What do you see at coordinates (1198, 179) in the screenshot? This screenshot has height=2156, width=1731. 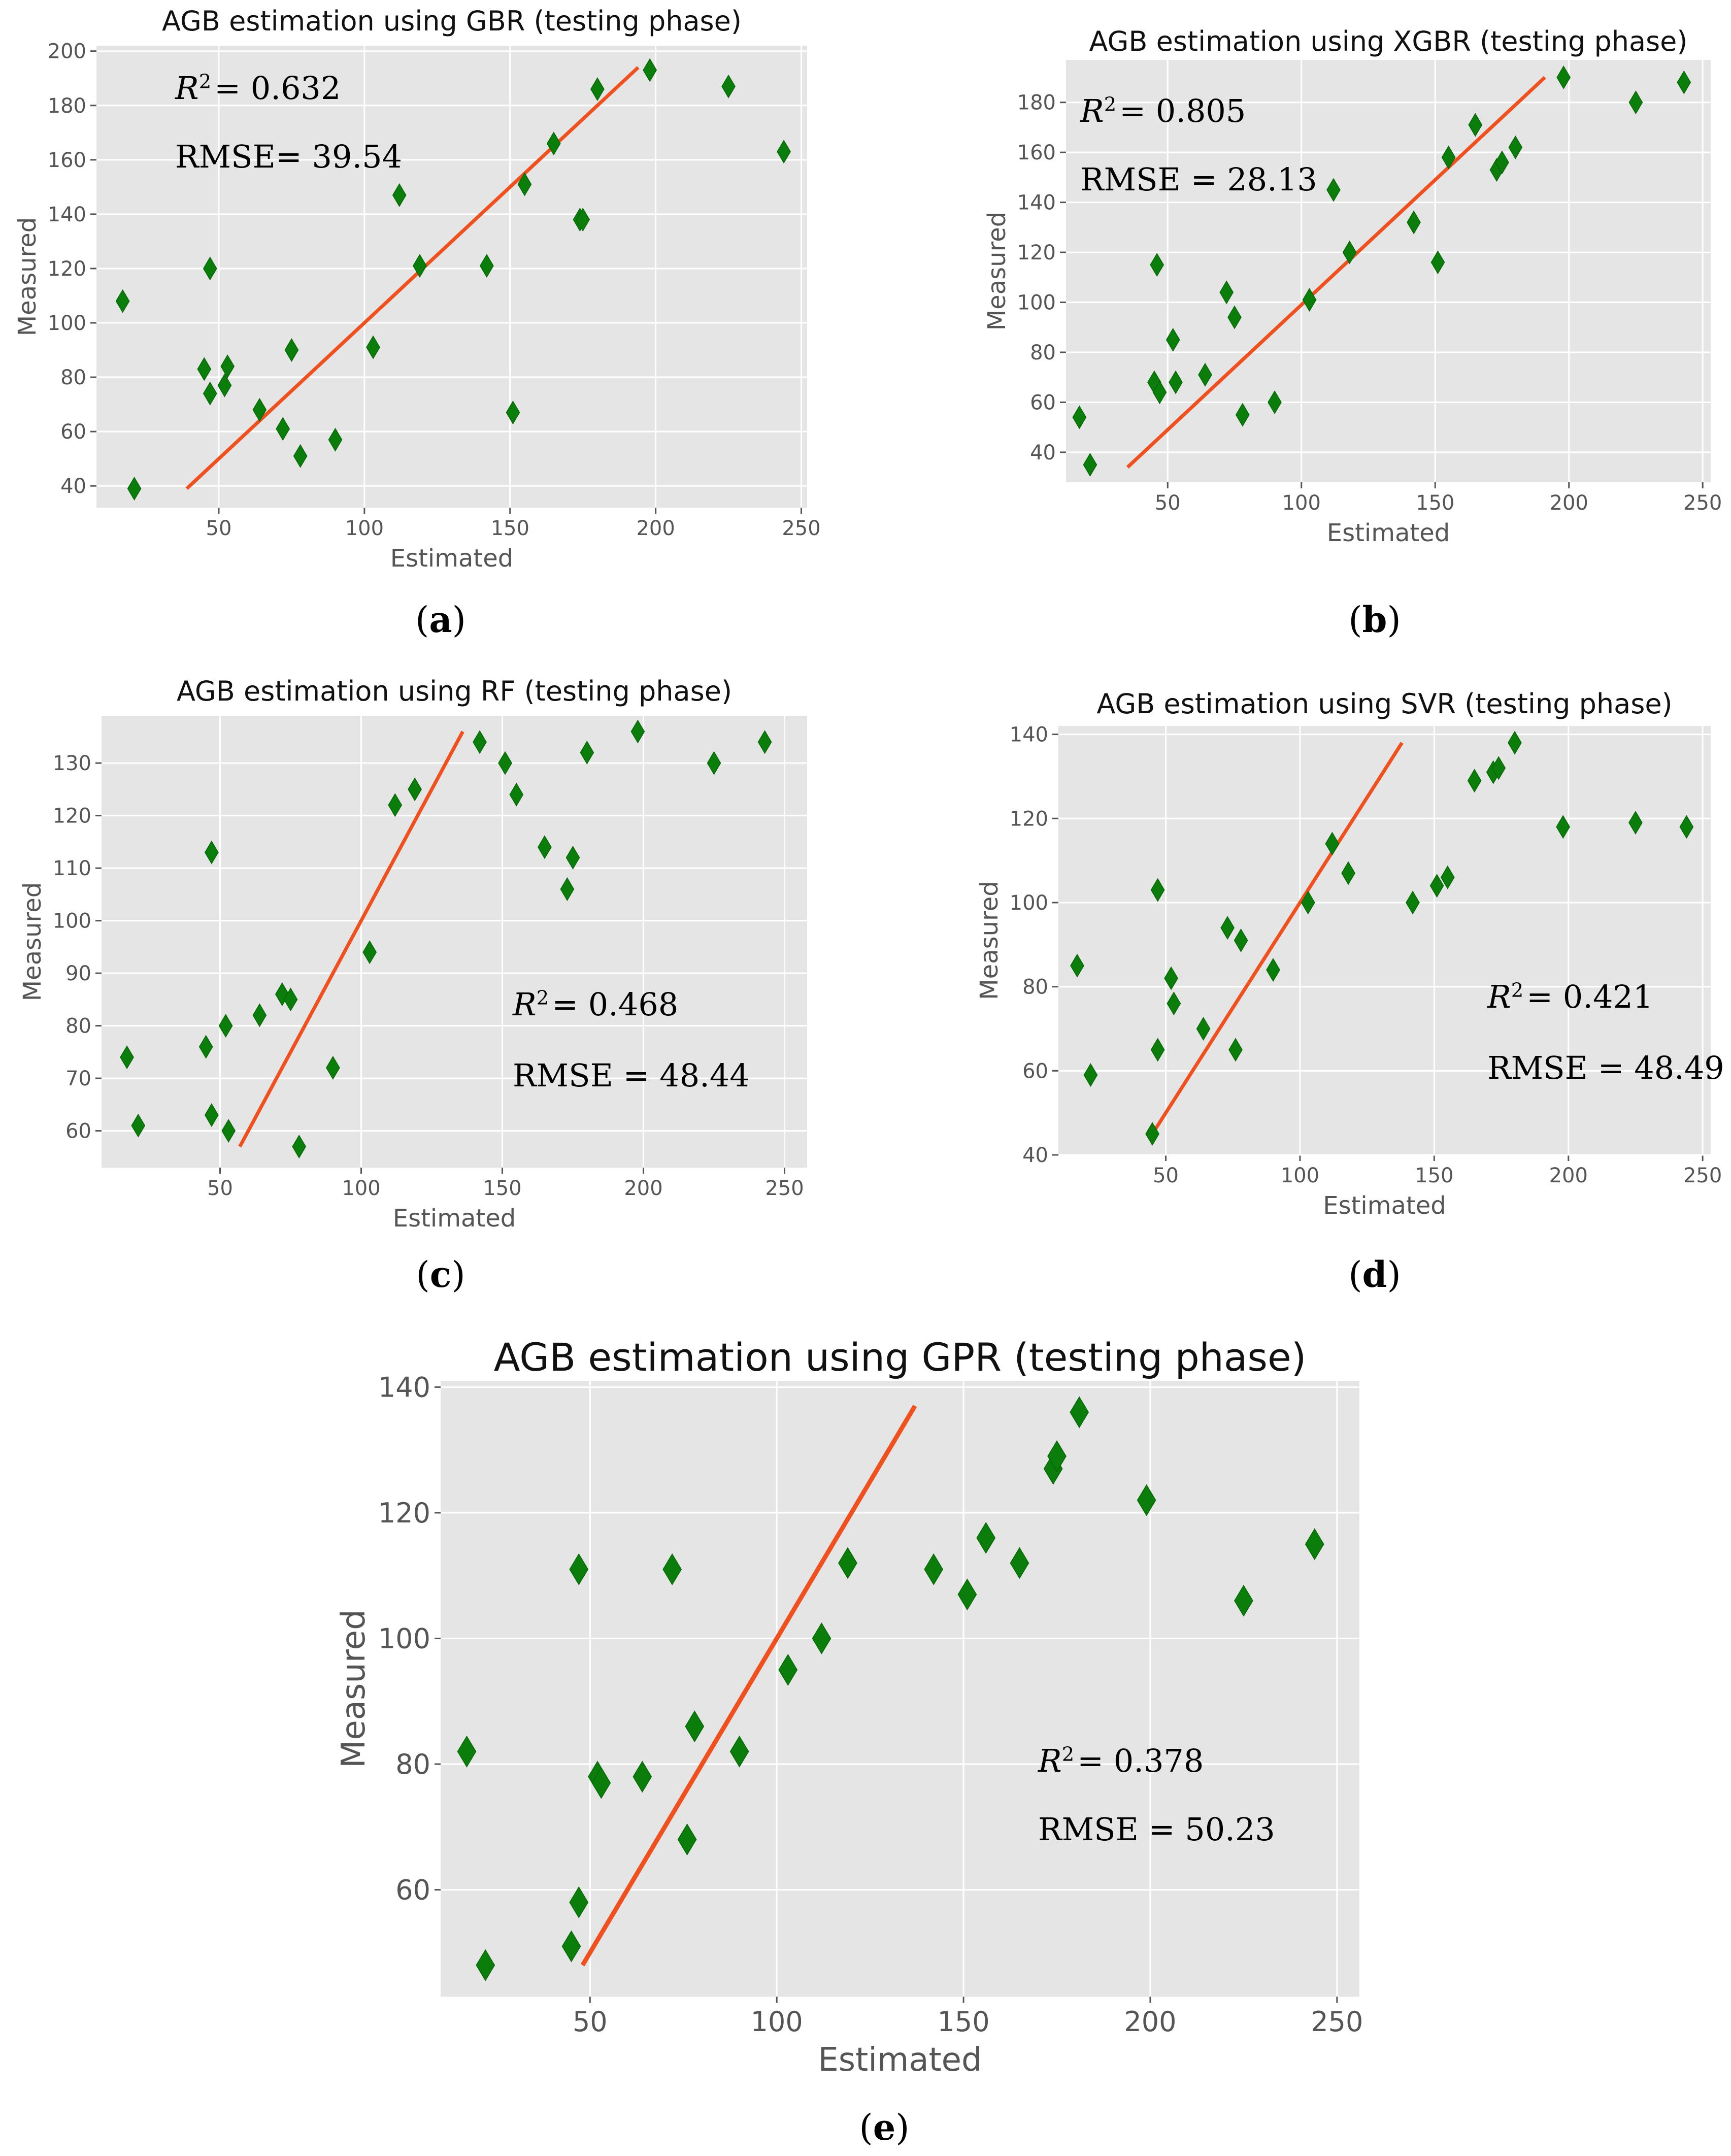 I see `rmse-annotation: RMSE = 28.13` at bounding box center [1198, 179].